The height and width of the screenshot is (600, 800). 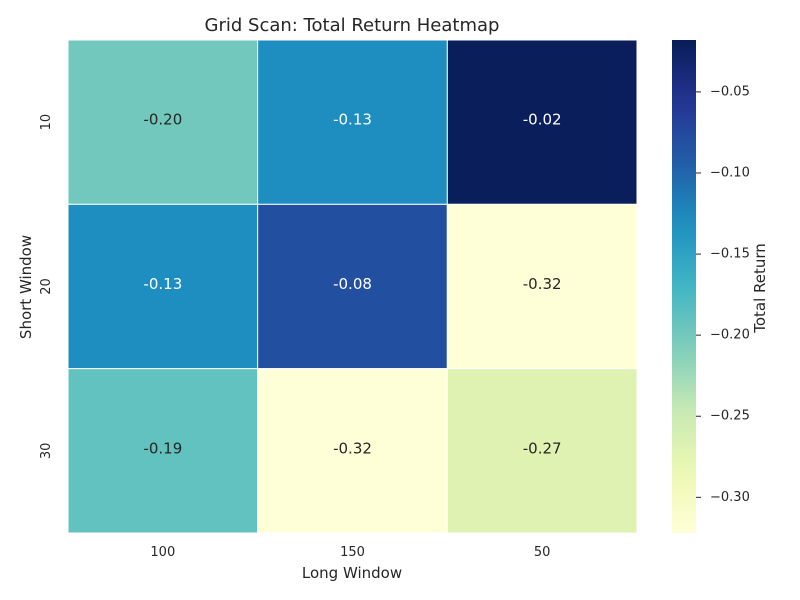 What do you see at coordinates (723, 294) in the screenshot?
I see `colorbar-ticks: −0.05 −0.10 −0.15 −0.20 −0.25 −0.30` at bounding box center [723, 294].